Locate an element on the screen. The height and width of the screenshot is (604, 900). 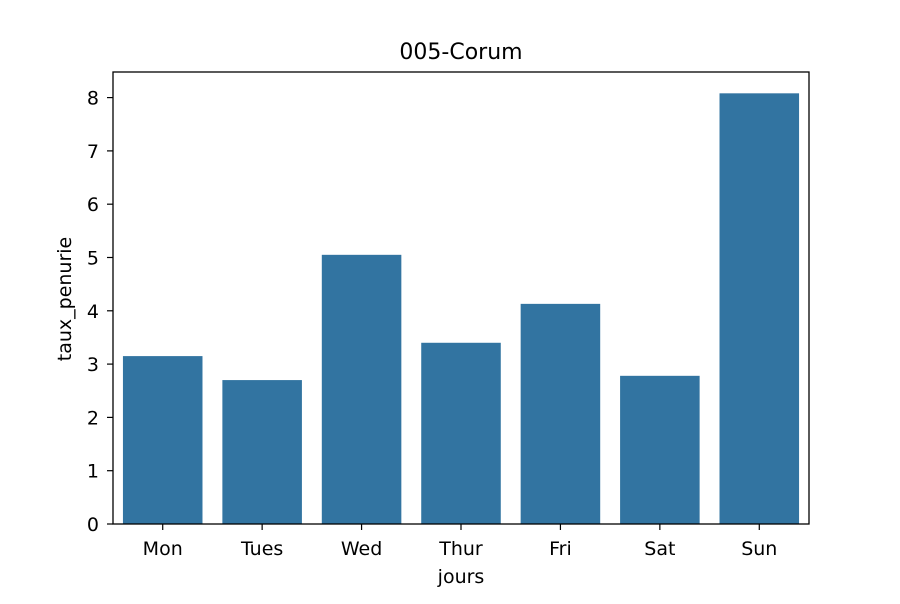
x-tick-label: Thur is located at coordinates (460, 549).